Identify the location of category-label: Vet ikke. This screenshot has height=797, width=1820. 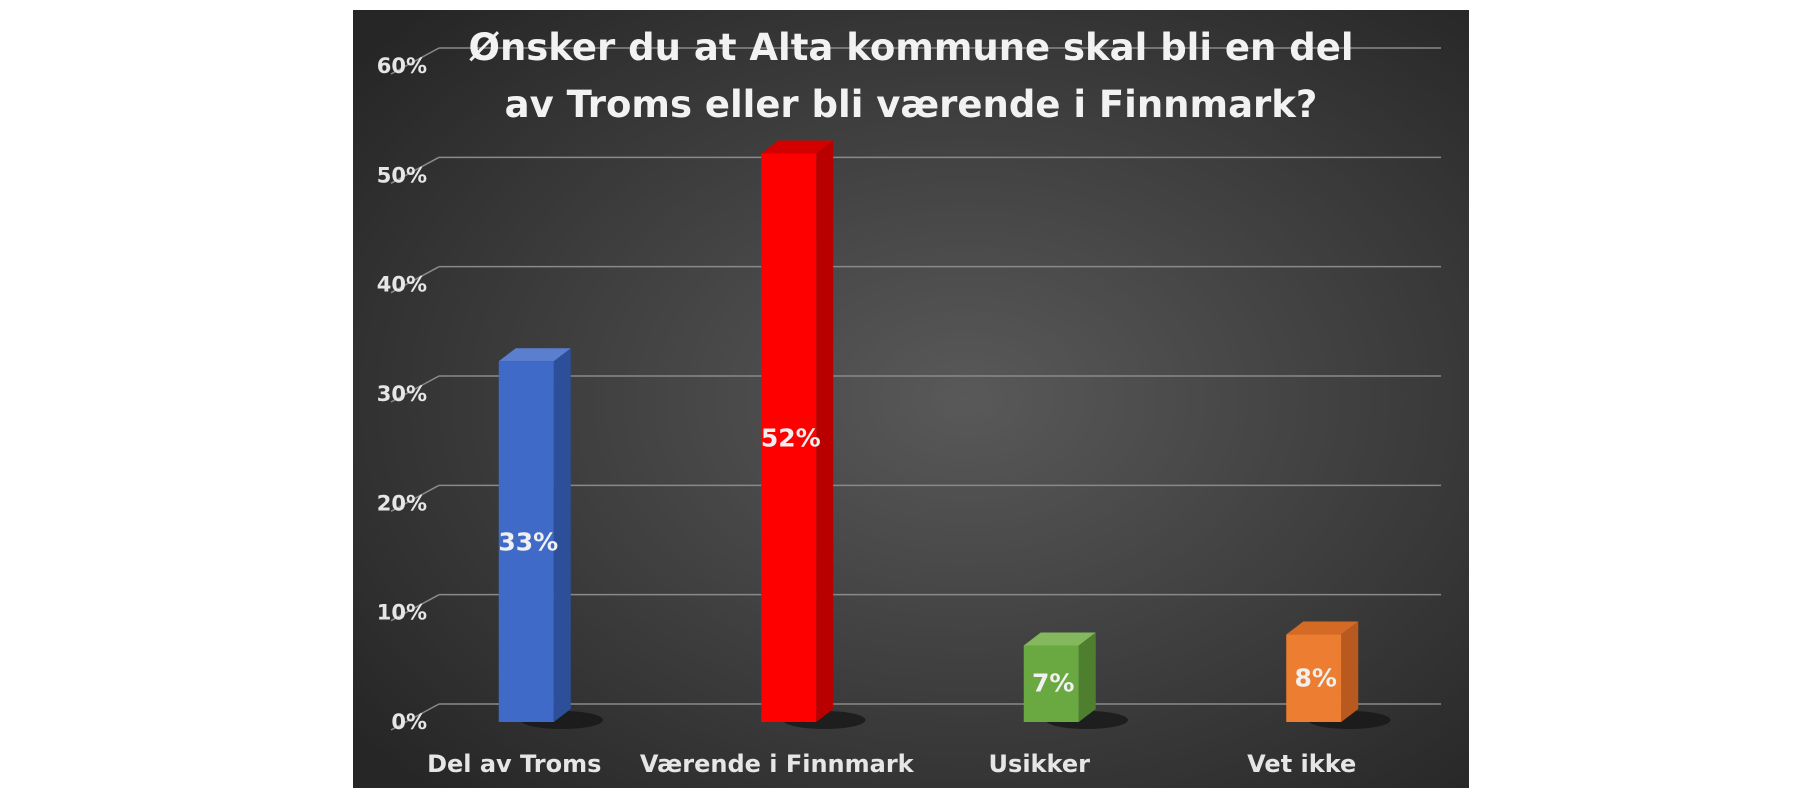
(1301, 764).